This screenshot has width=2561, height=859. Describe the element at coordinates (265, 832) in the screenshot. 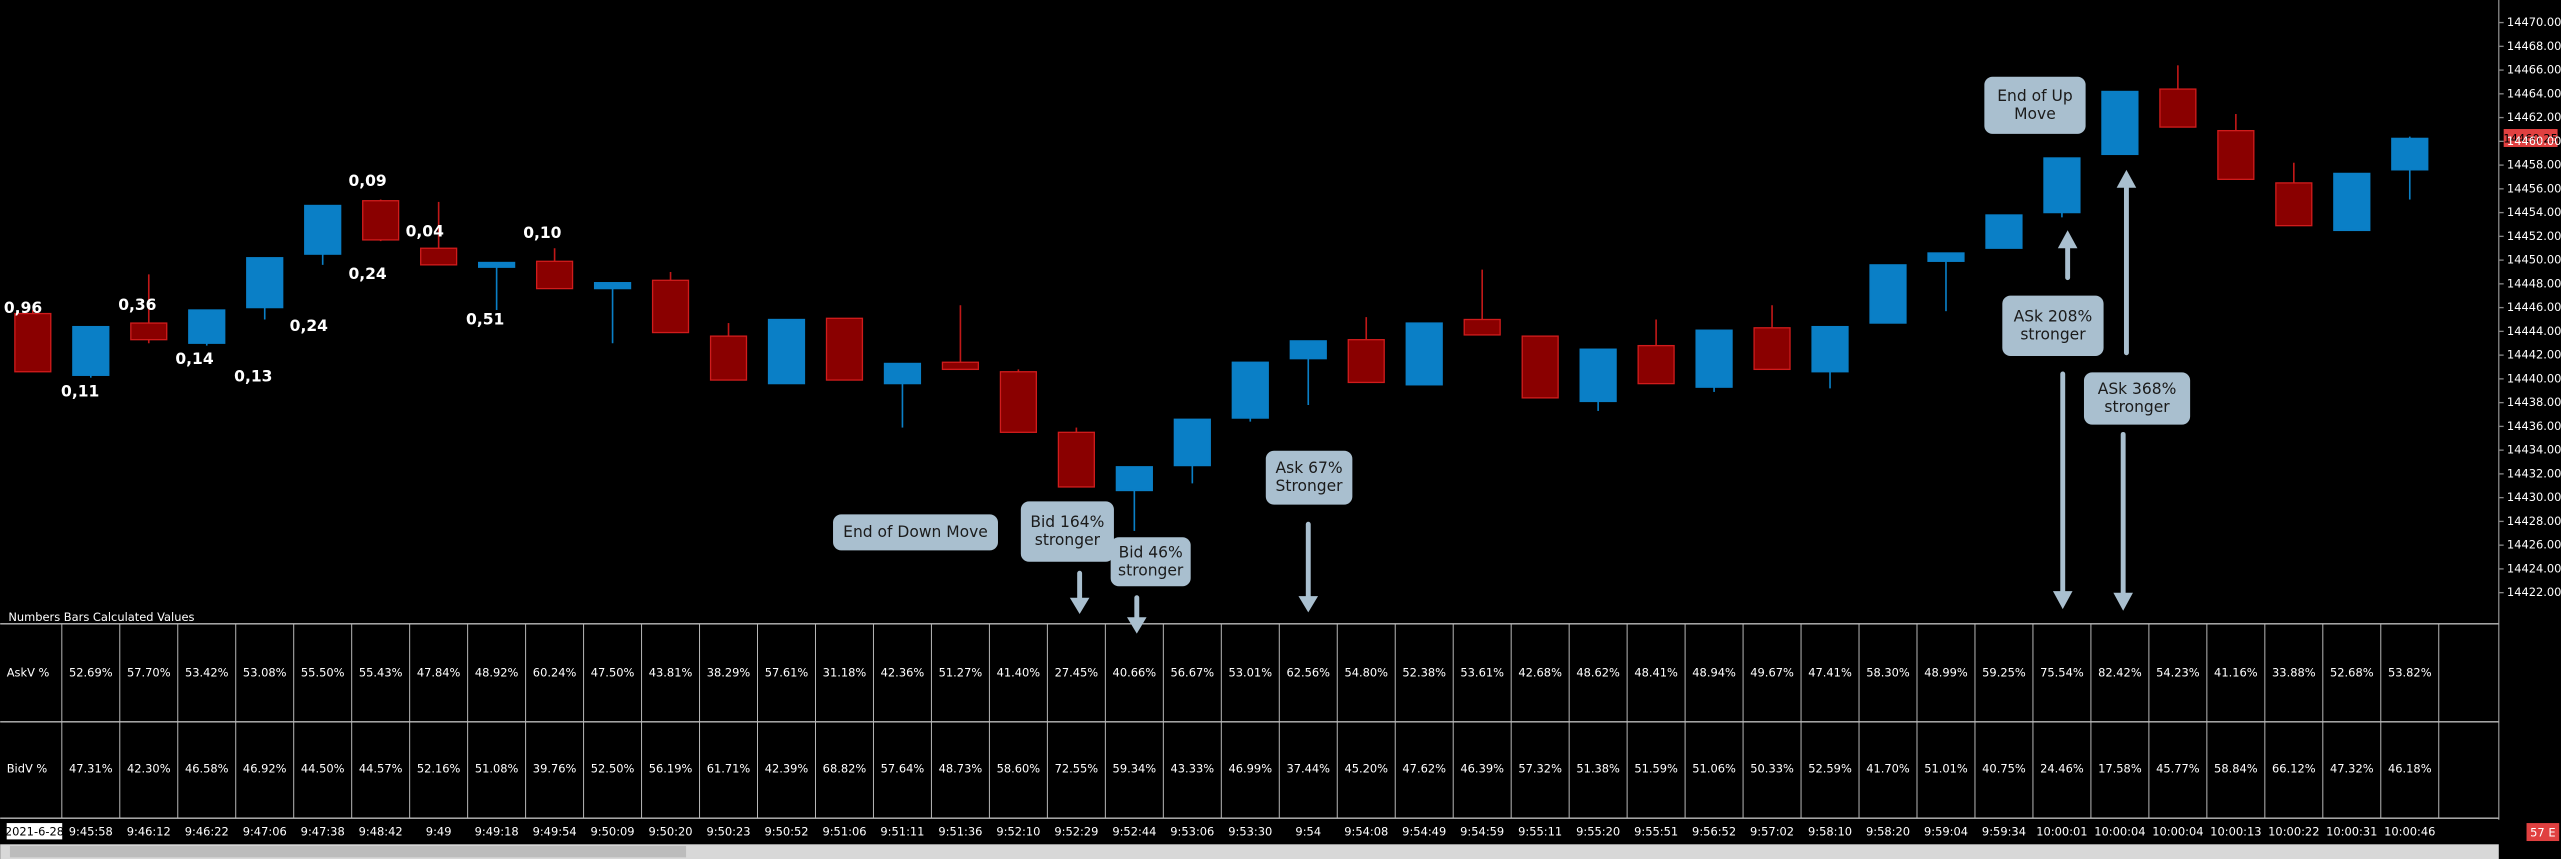

I see `x-tick-label: 9:47:06` at that location.